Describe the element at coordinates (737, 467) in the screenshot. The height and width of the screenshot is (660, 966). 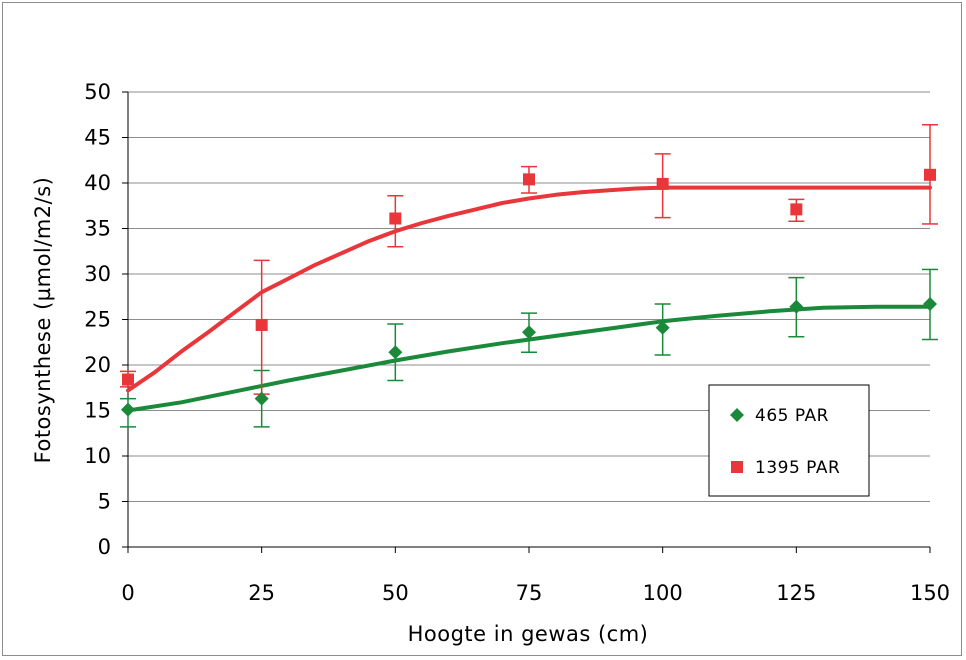
I see `legend-marker-1395-par` at that location.